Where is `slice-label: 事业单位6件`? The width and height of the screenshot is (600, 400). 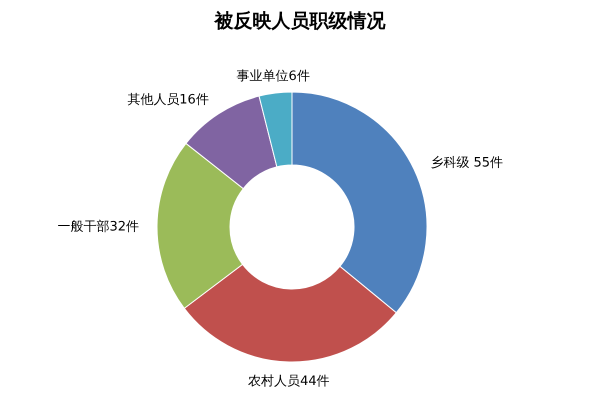 slice-label: 事业单位6件 is located at coordinates (273, 76).